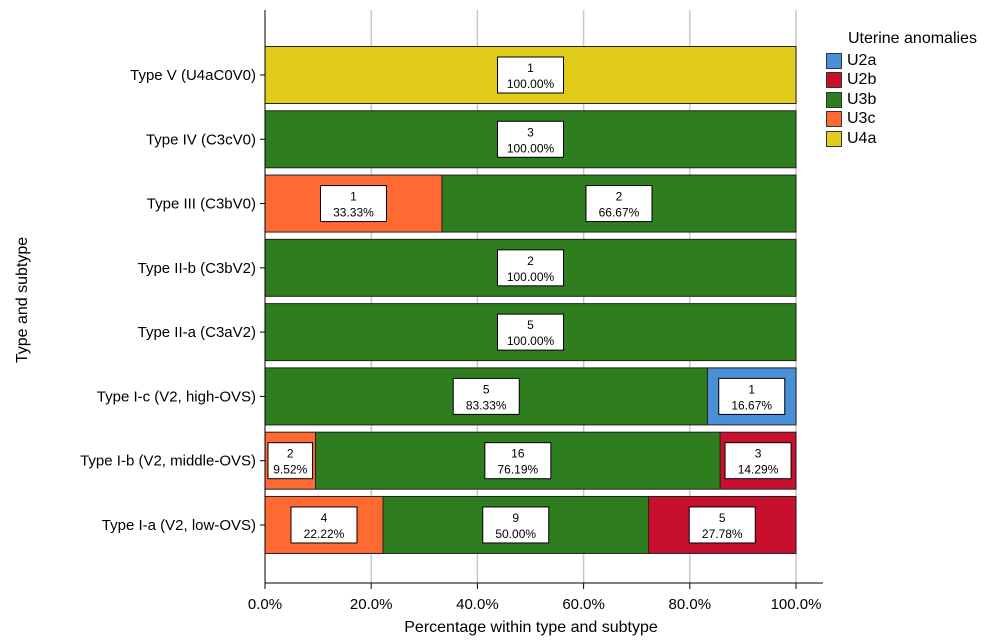  Describe the element at coordinates (861, 119) in the screenshot. I see `legend-label-u3c: U3c` at that location.